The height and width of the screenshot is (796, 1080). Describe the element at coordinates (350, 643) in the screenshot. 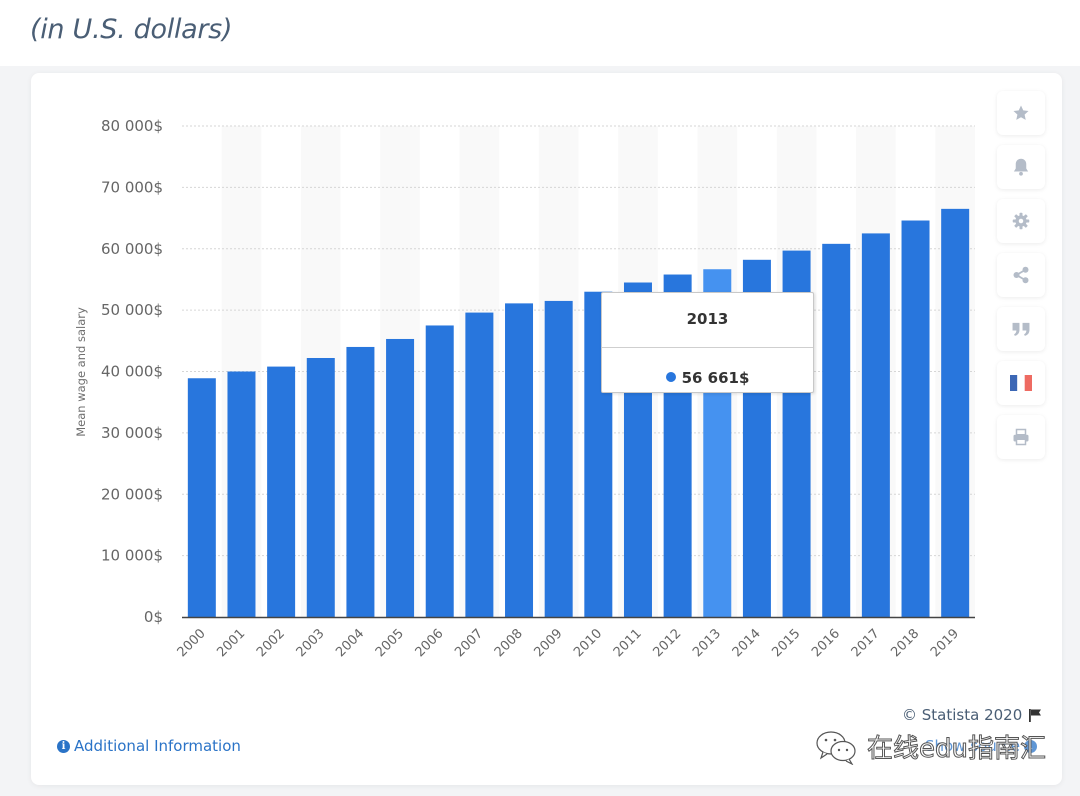

I see `x-tick-label: 2004` at that location.